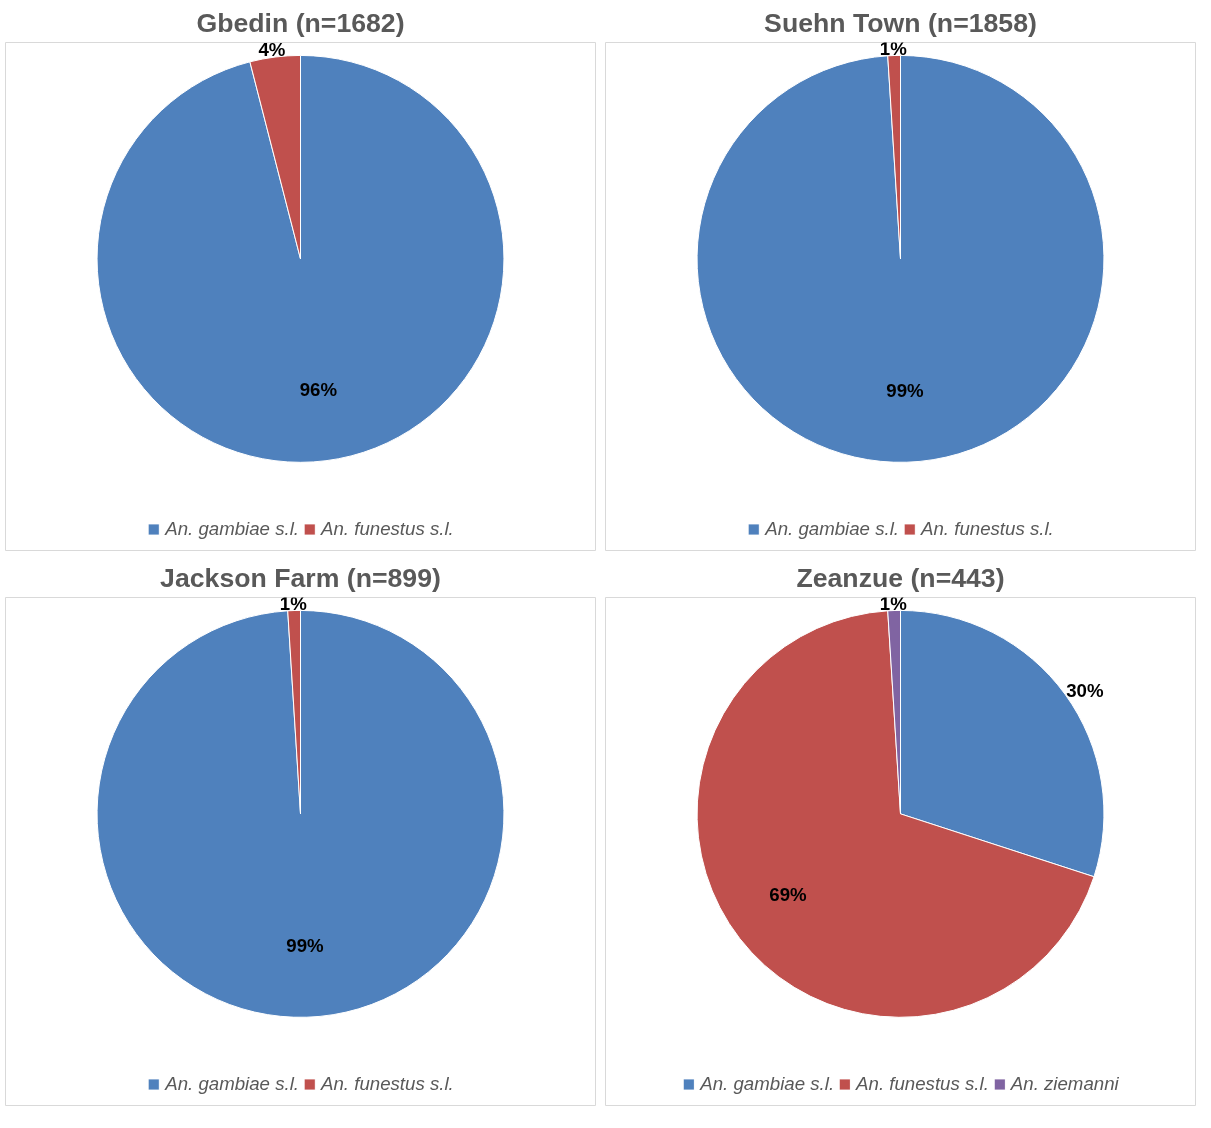 The image size is (1211, 1128). Describe the element at coordinates (1085, 690) in the screenshot. I see `data-label: 30%` at that location.